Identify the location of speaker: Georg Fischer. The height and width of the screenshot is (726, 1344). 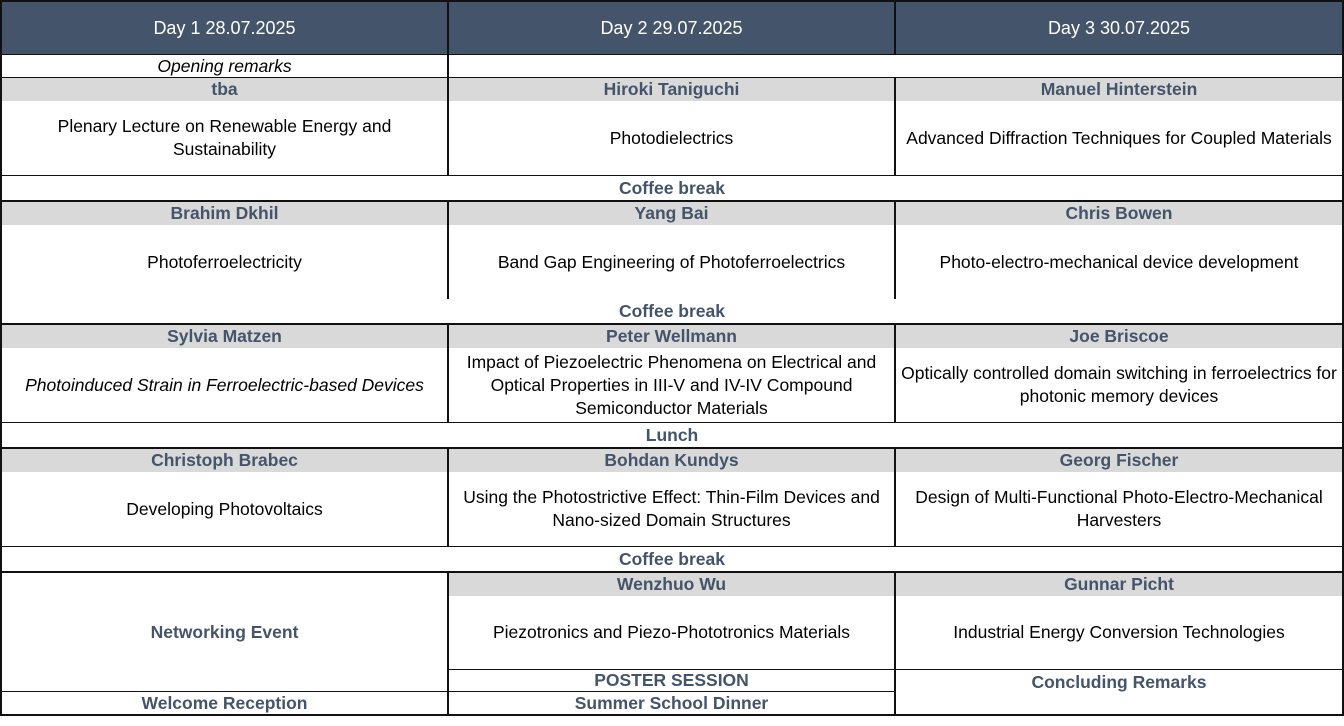
(1119, 460).